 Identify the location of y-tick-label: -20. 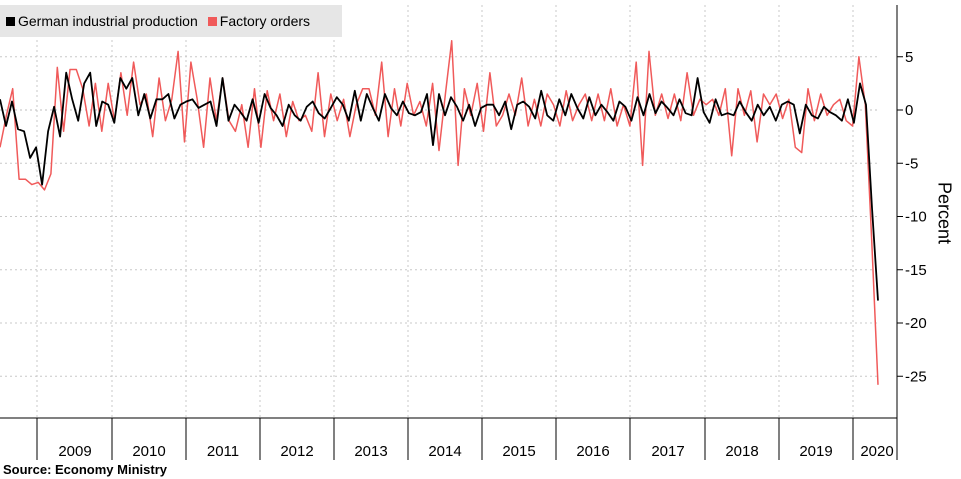
(916, 323).